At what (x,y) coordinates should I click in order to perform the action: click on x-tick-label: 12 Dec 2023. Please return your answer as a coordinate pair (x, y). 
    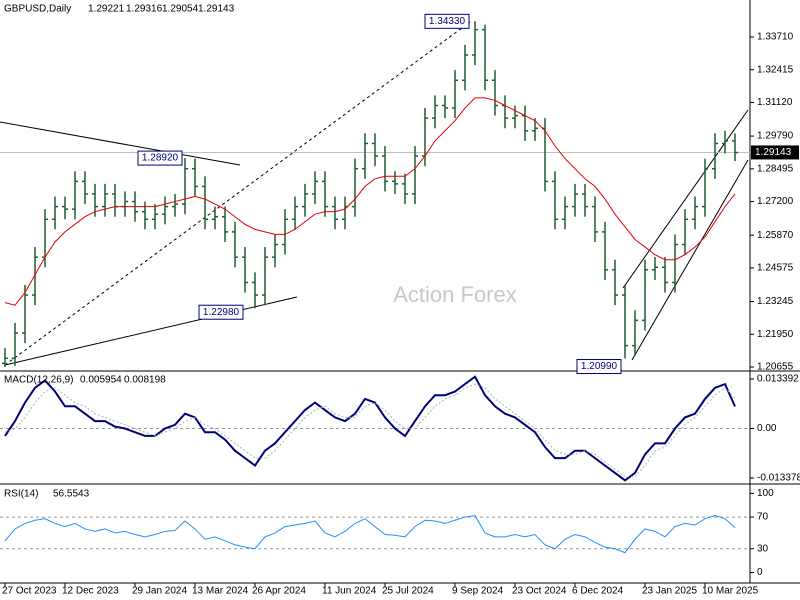
    Looking at the image, I should click on (90, 591).